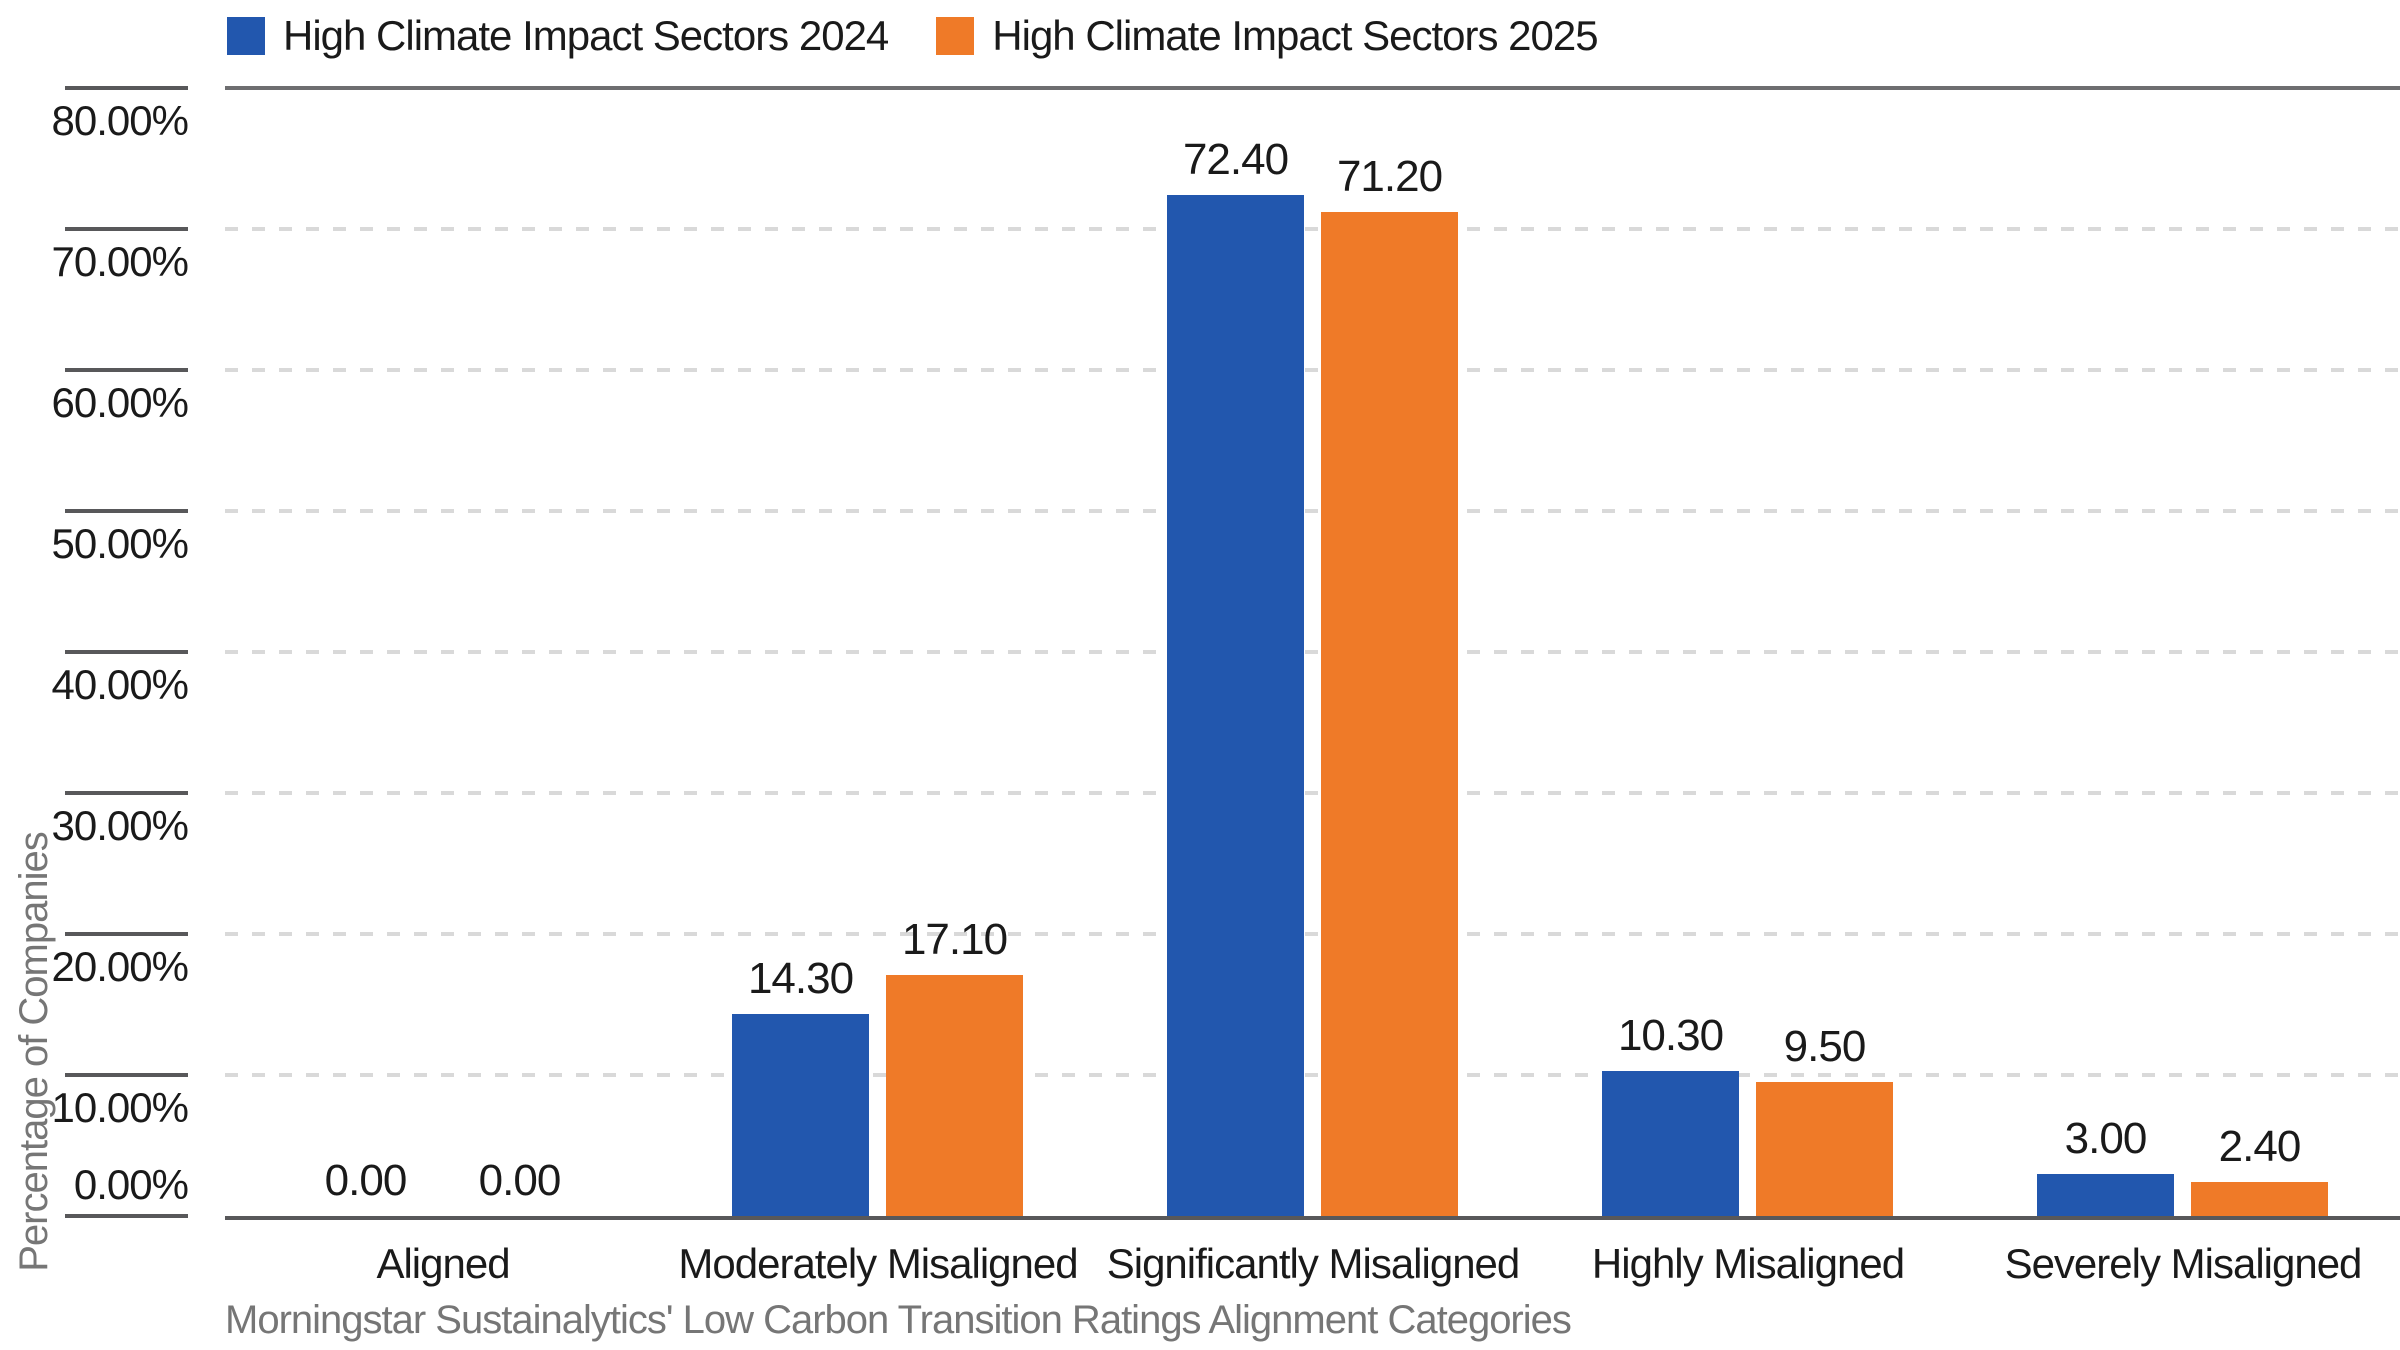 Image resolution: width=2400 pixels, height=1350 pixels. Describe the element at coordinates (2183, 1263) in the screenshot. I see `x-category-label-severely-misaligned: Severely Misaligned` at that location.